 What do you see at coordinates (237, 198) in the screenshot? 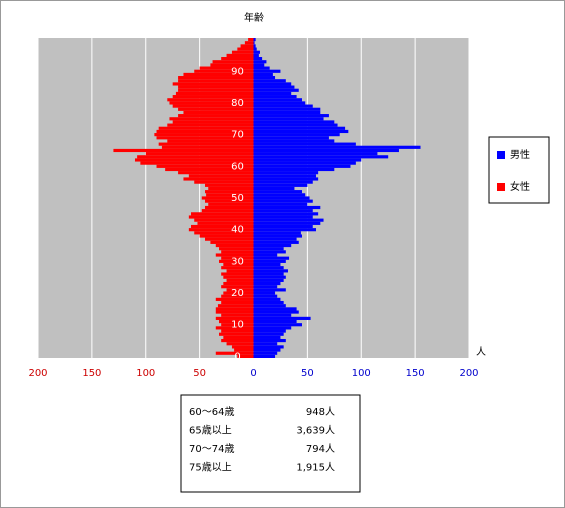
I see `y-tick-label: 50` at bounding box center [237, 198].